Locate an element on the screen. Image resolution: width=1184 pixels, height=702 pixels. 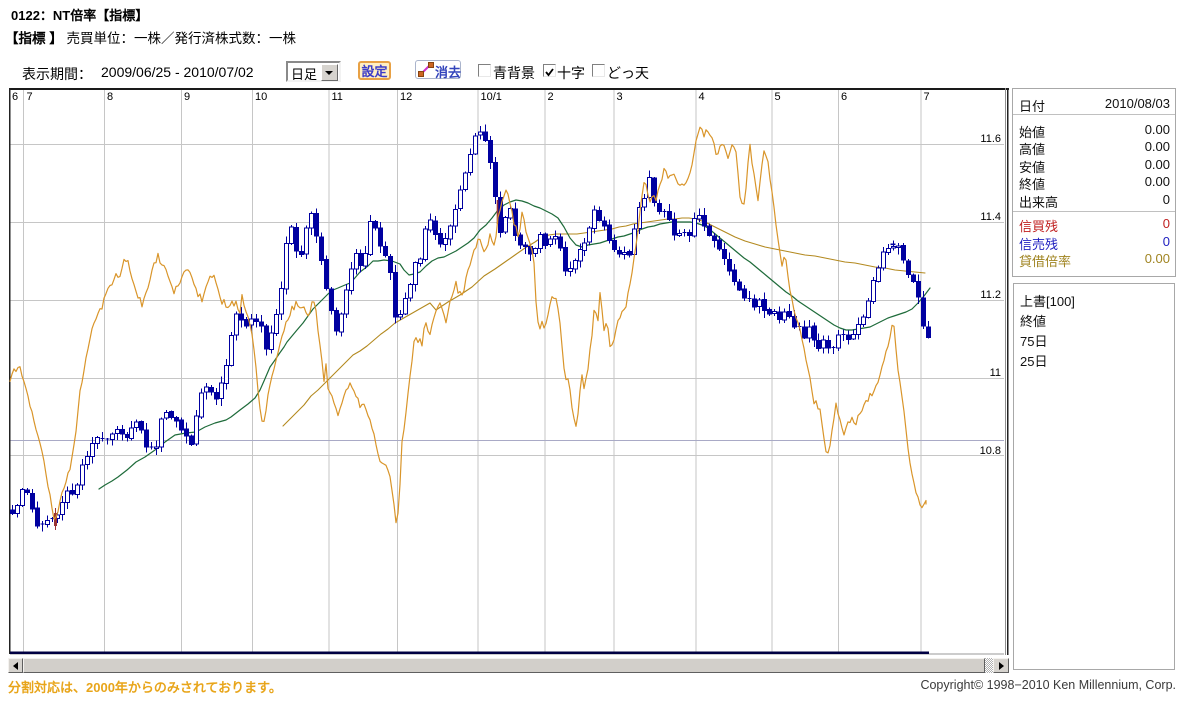
svg-text: 5 is located at coordinates (778, 97).